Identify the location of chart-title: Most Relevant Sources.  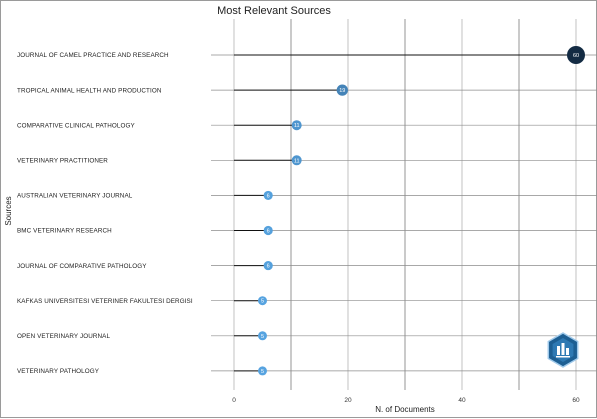
(274, 11).